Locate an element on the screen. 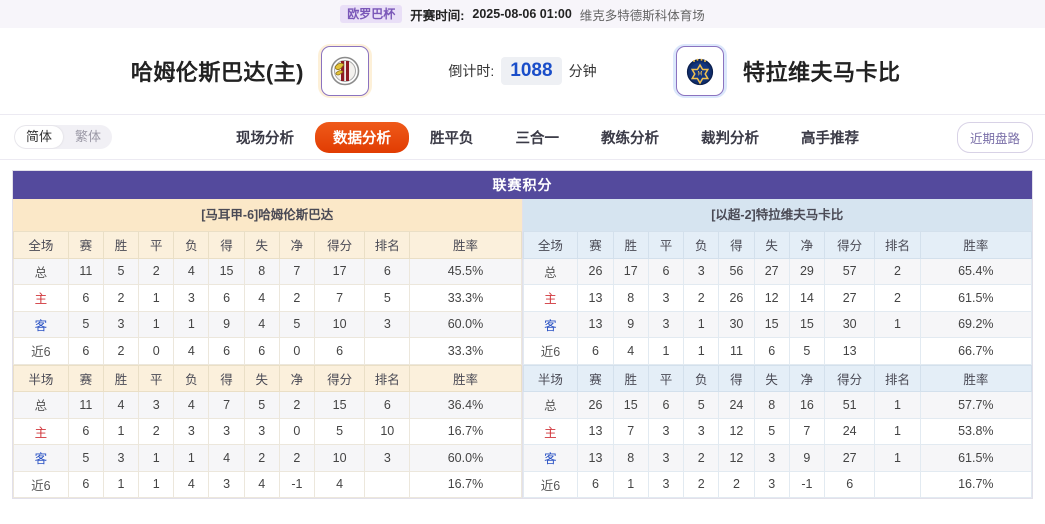 This screenshot has width=1045, height=524. row-scope-label: 主 is located at coordinates (550, 298).